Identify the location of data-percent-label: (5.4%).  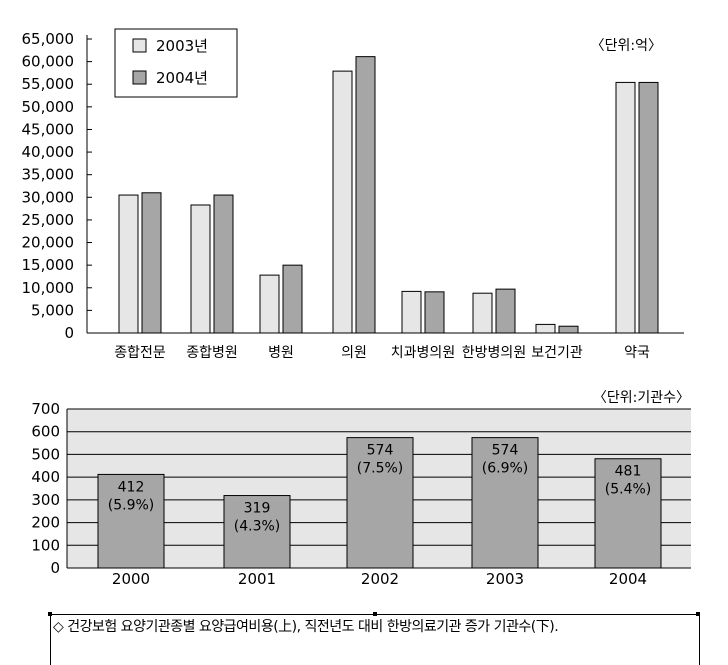
(628, 490).